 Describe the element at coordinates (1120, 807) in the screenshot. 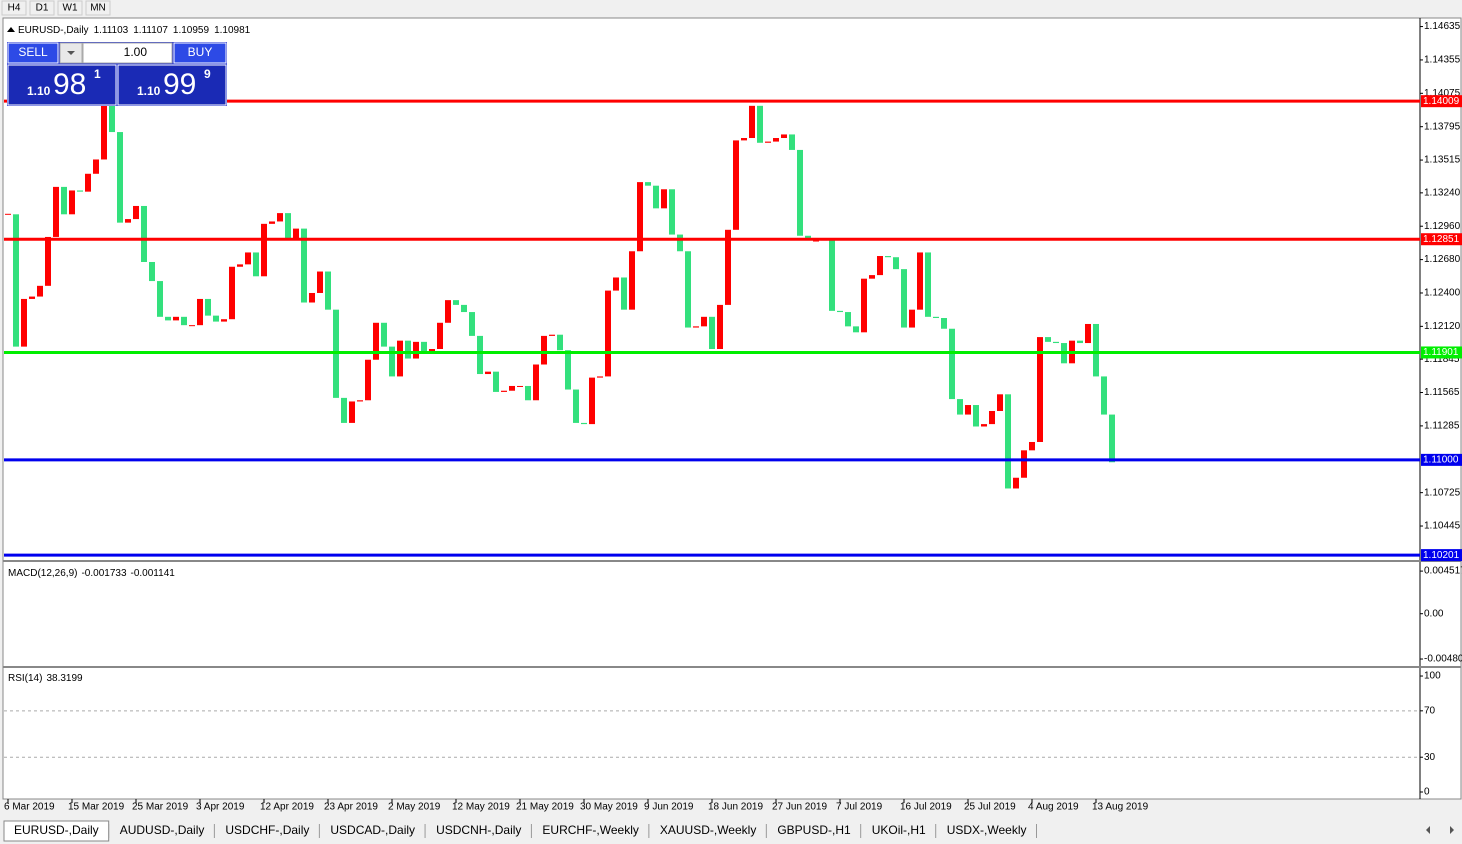

I see `x-tick-label: 13 Aug 2019` at that location.